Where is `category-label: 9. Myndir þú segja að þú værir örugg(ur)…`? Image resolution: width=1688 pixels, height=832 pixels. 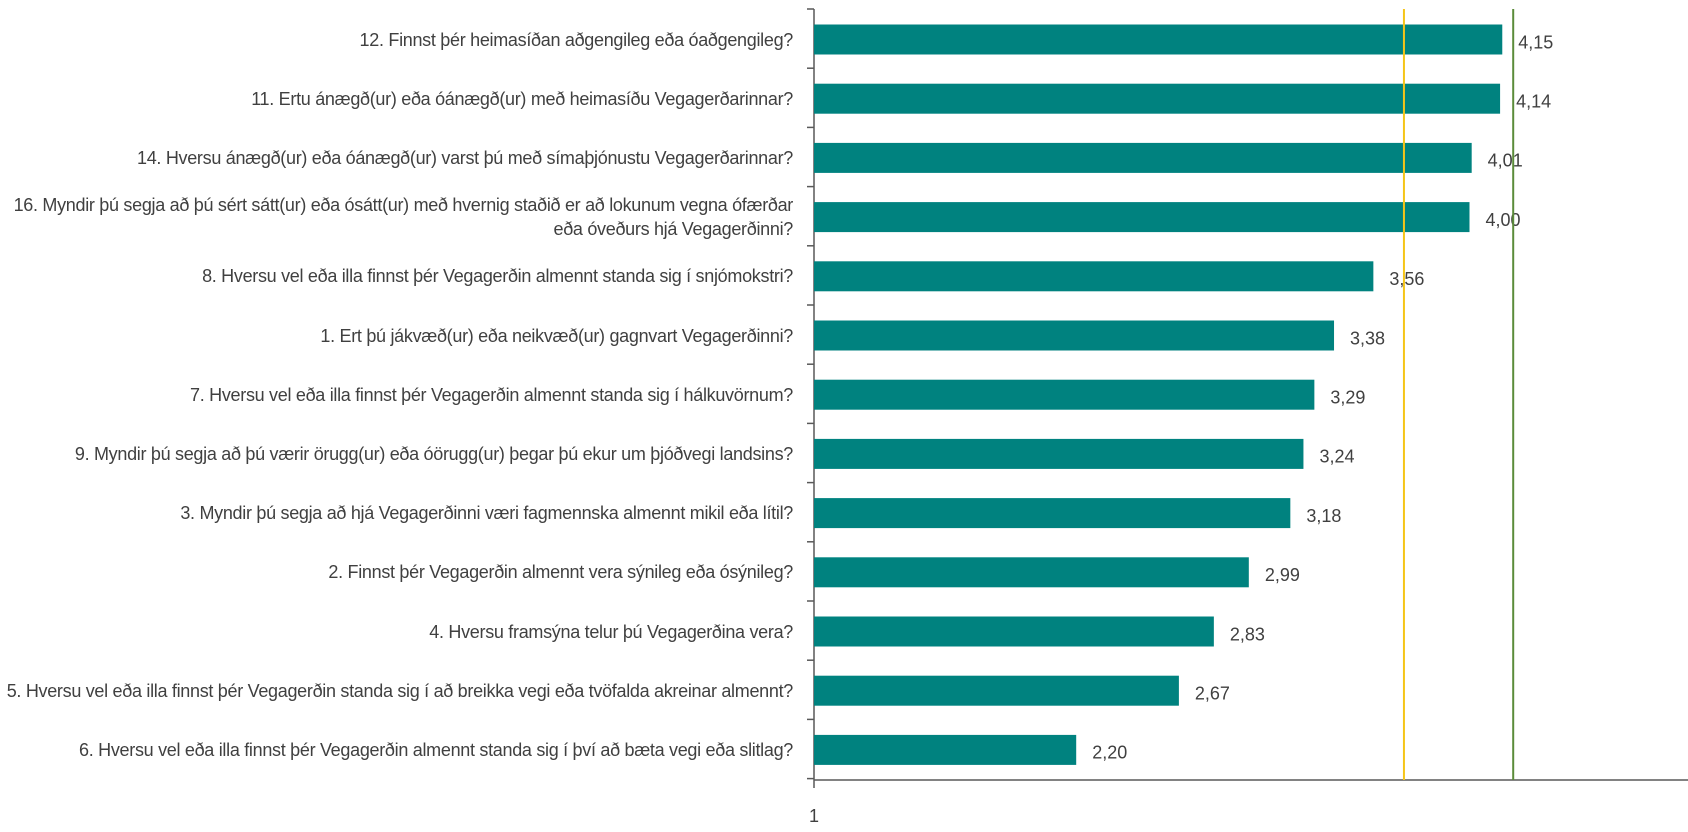 category-label: 9. Myndir þú segja að þú værir örugg(ur)… is located at coordinates (433, 453).